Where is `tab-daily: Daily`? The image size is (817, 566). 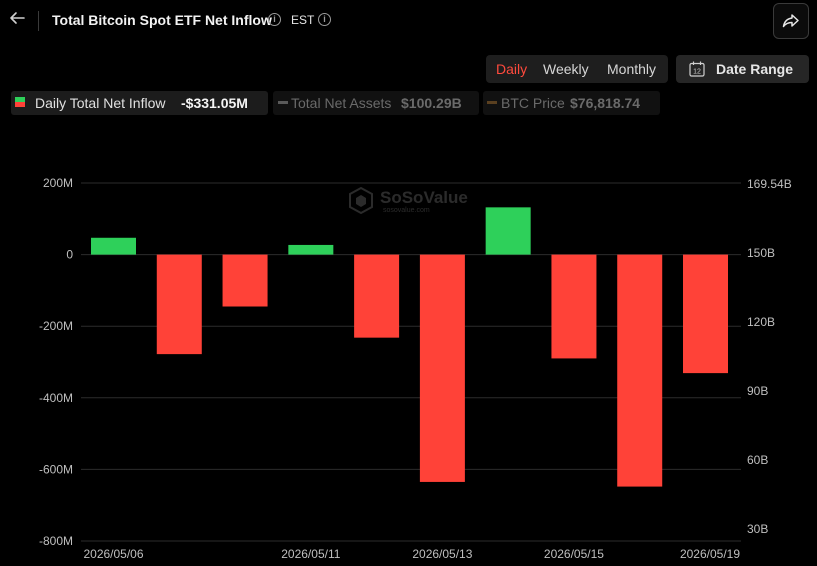 tab-daily: Daily is located at coordinates (512, 69).